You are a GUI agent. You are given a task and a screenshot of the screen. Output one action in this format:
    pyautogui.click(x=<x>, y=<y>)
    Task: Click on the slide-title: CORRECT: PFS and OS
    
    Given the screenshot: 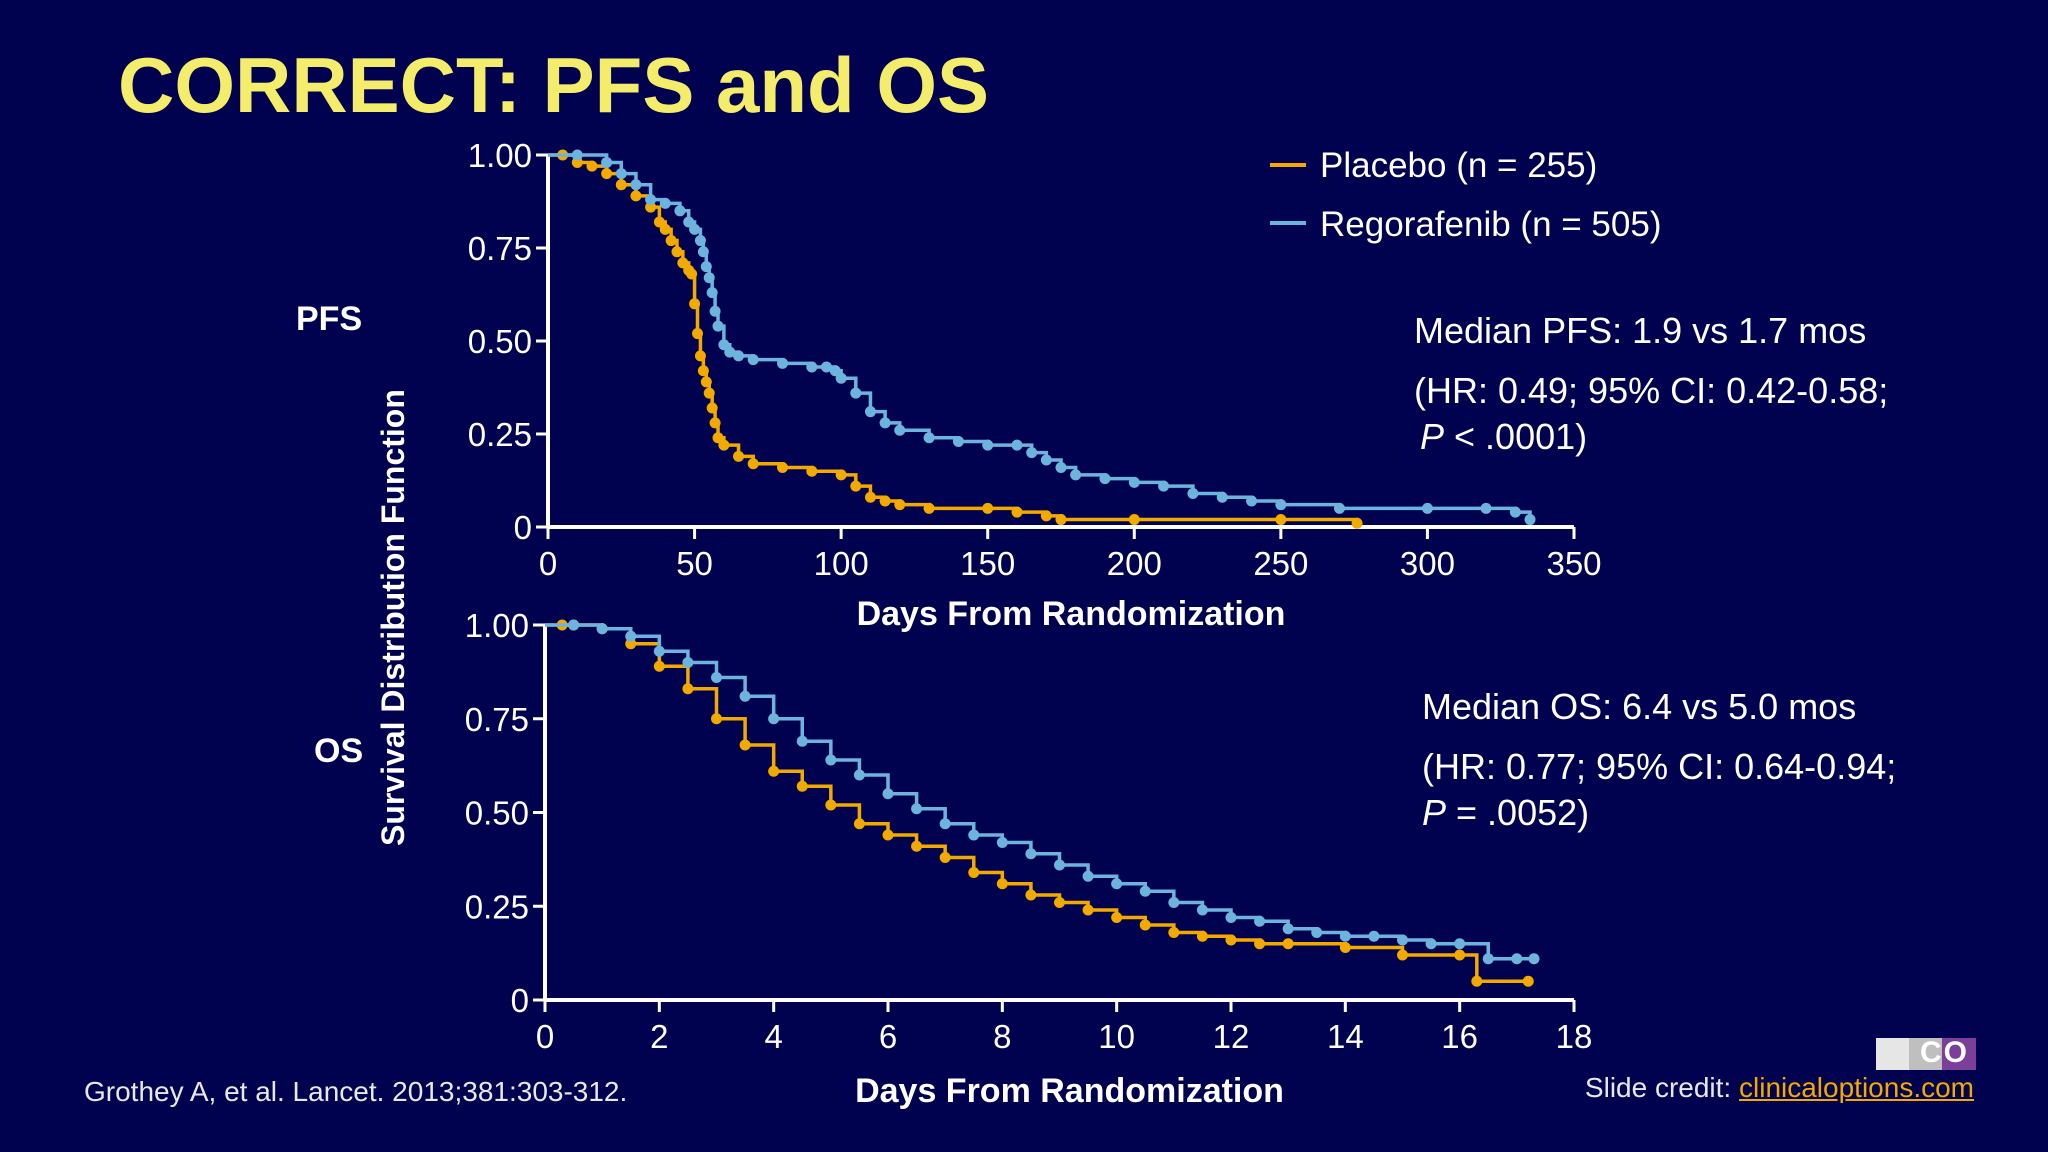 What is the action you would take?
    pyautogui.click(x=554, y=85)
    